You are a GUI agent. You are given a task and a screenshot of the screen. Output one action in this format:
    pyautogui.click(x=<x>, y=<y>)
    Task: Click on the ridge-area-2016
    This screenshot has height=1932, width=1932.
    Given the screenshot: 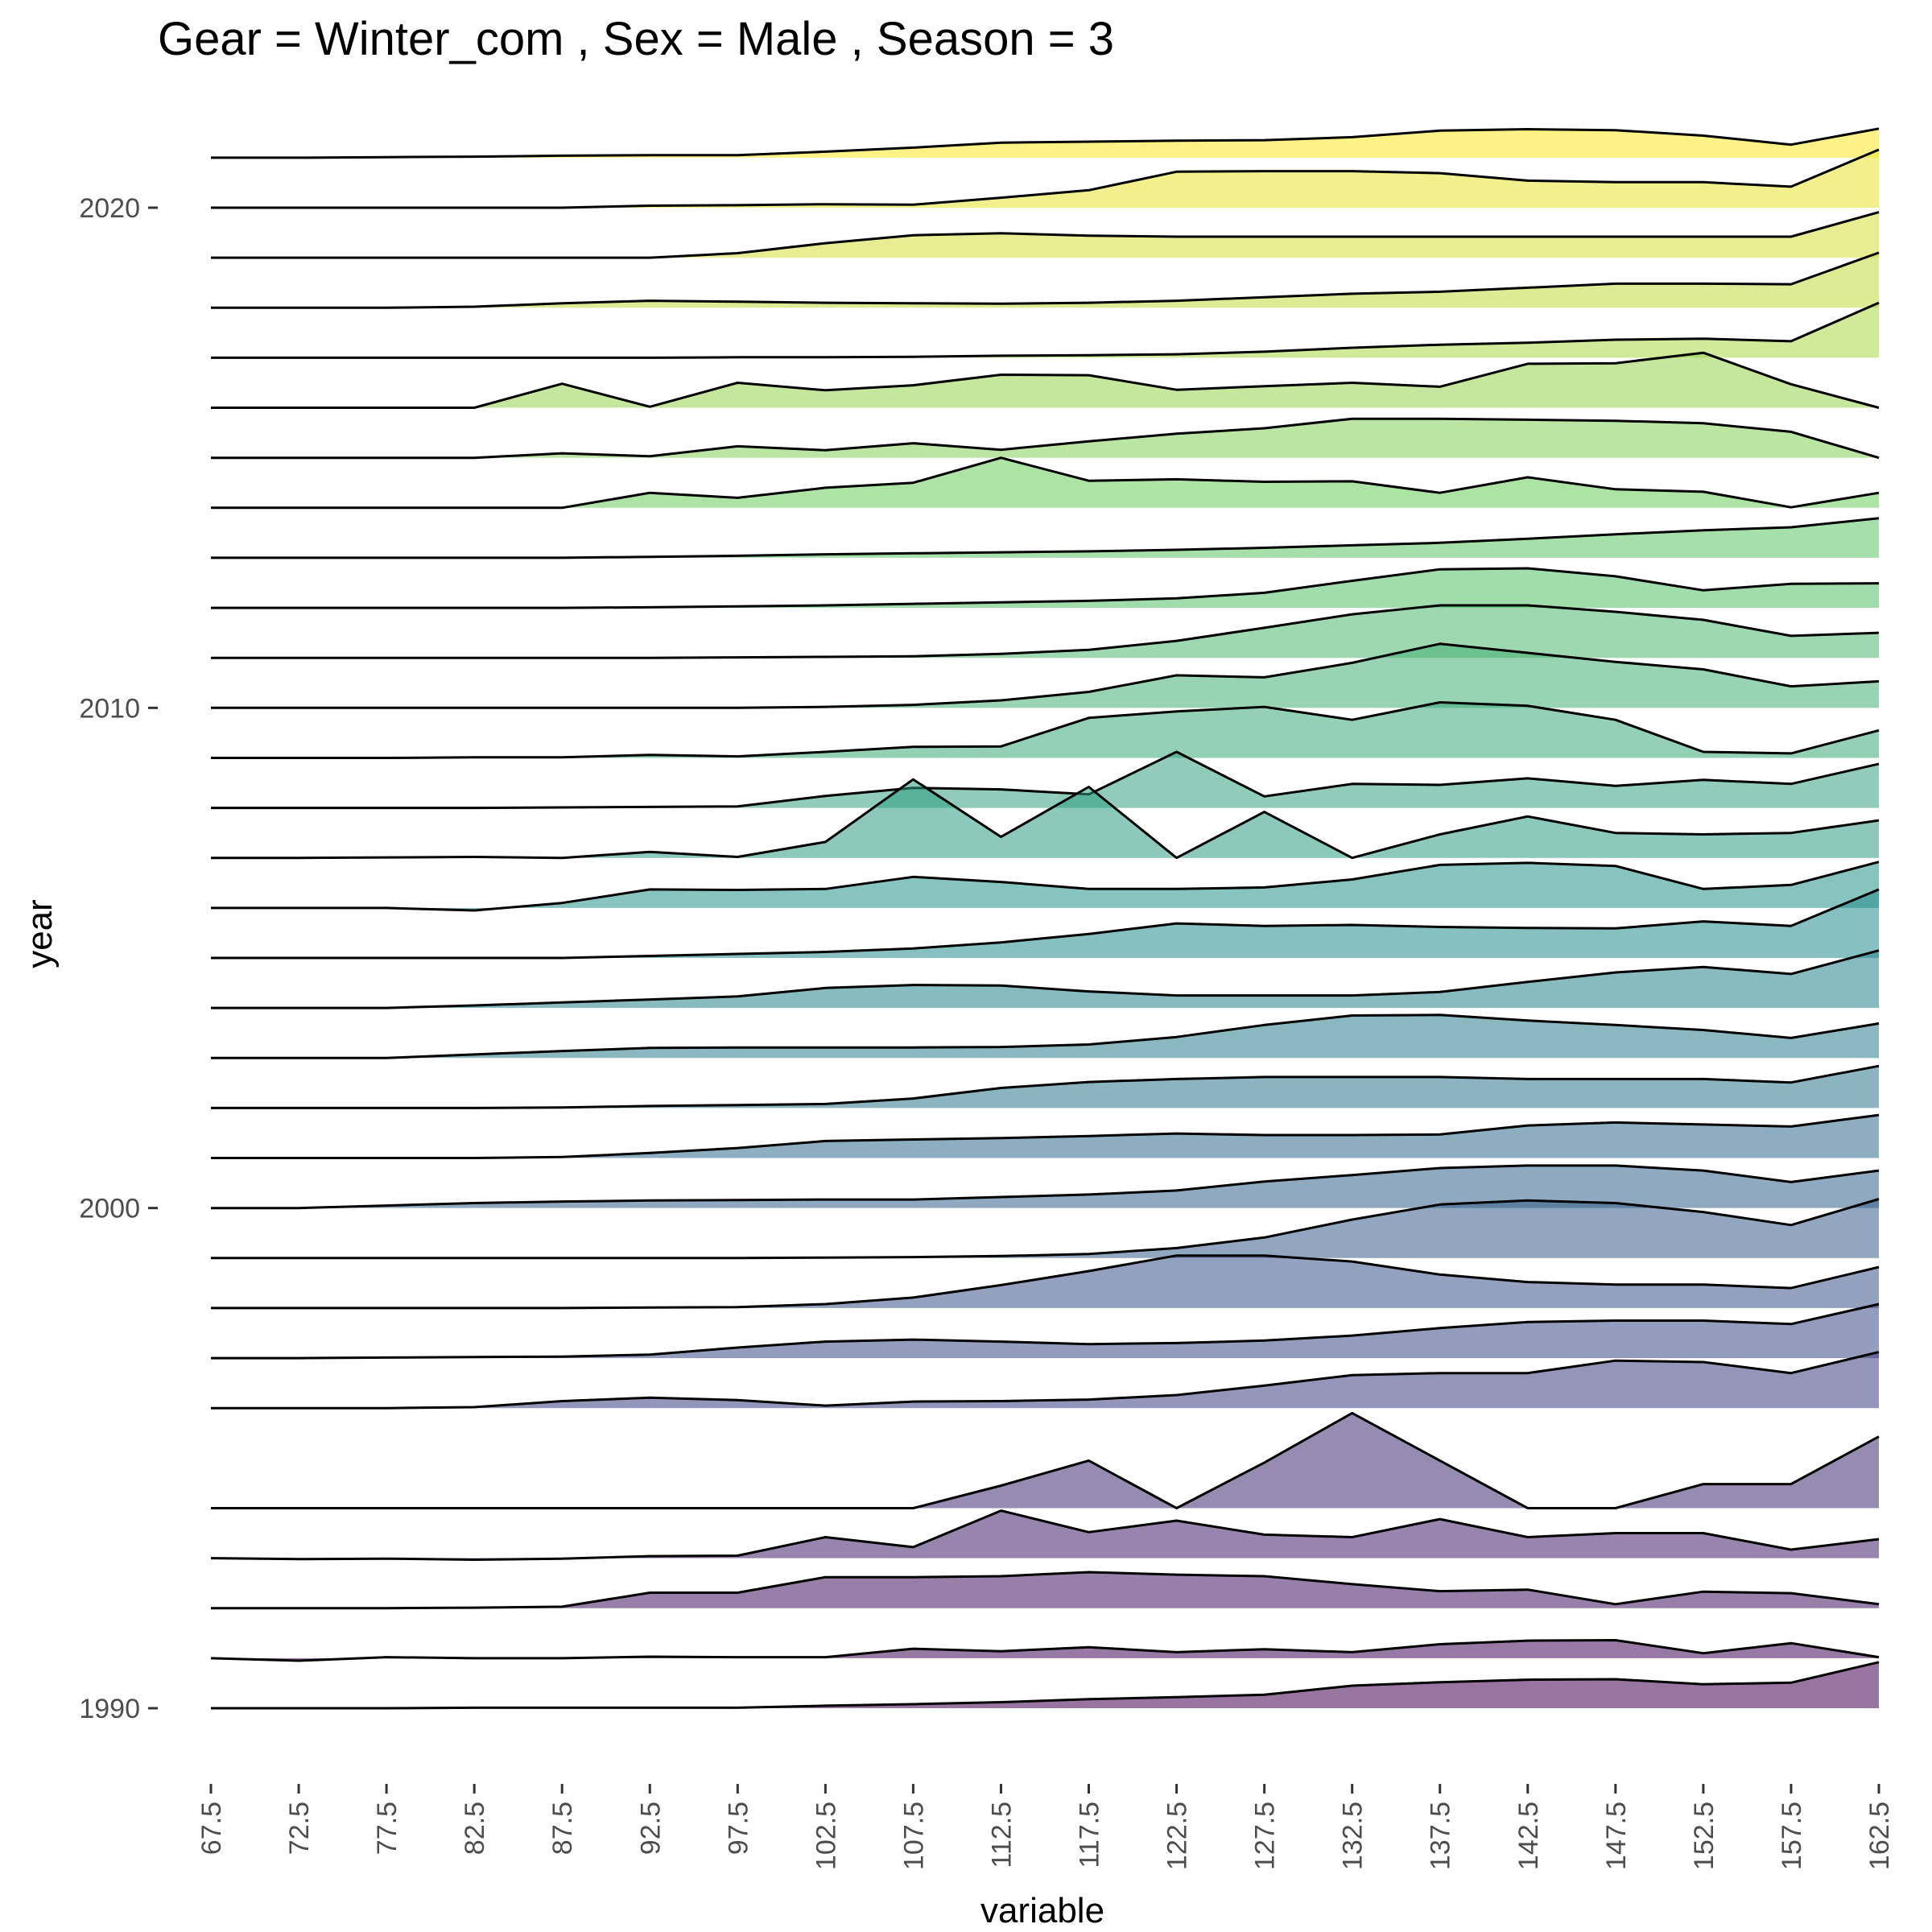 What is the action you would take?
    pyautogui.click(x=1045, y=380)
    